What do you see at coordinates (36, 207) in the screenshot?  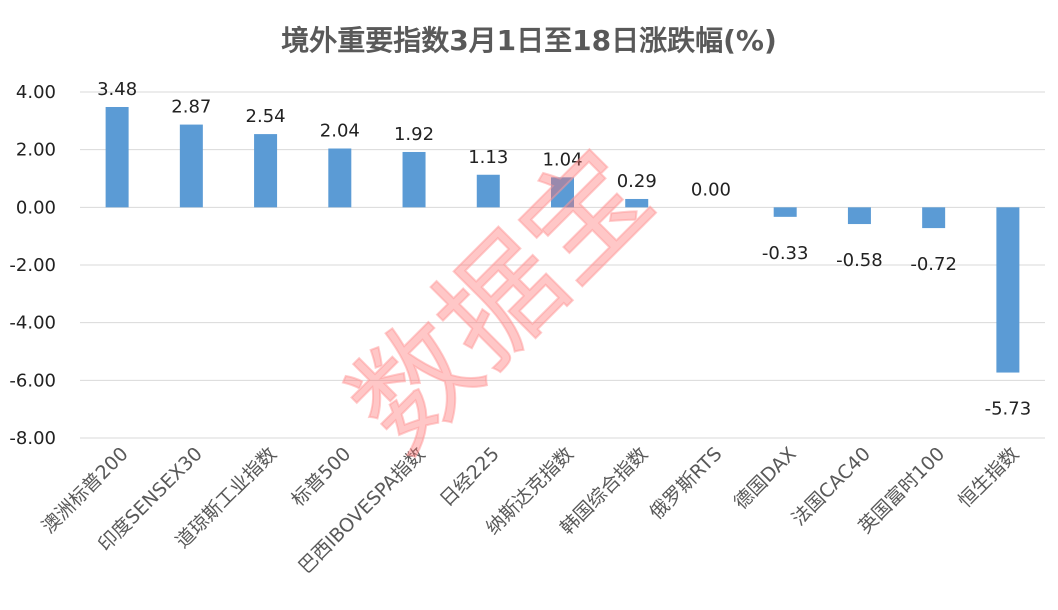 I see `y-tick-label: 0.00` at bounding box center [36, 207].